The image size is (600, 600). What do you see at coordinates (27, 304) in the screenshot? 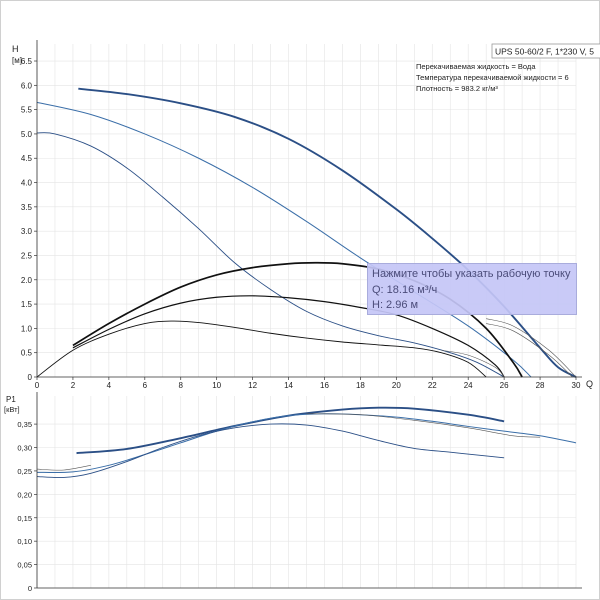
I see `y-tick-label: 1.5` at bounding box center [27, 304].